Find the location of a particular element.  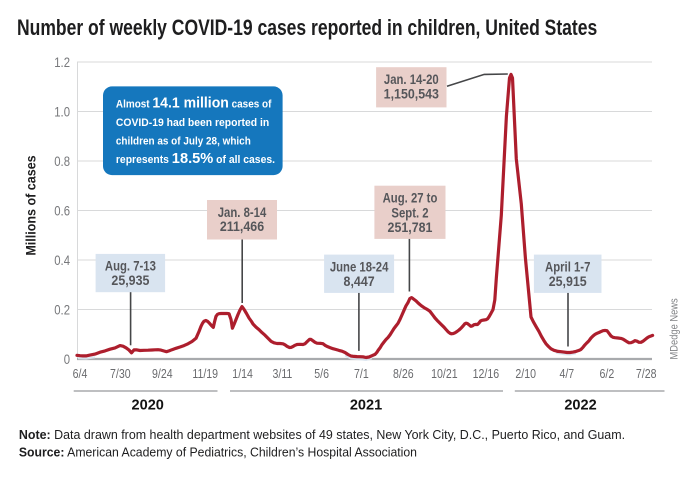

svg-text: Sept. 2 is located at coordinates (409, 213).